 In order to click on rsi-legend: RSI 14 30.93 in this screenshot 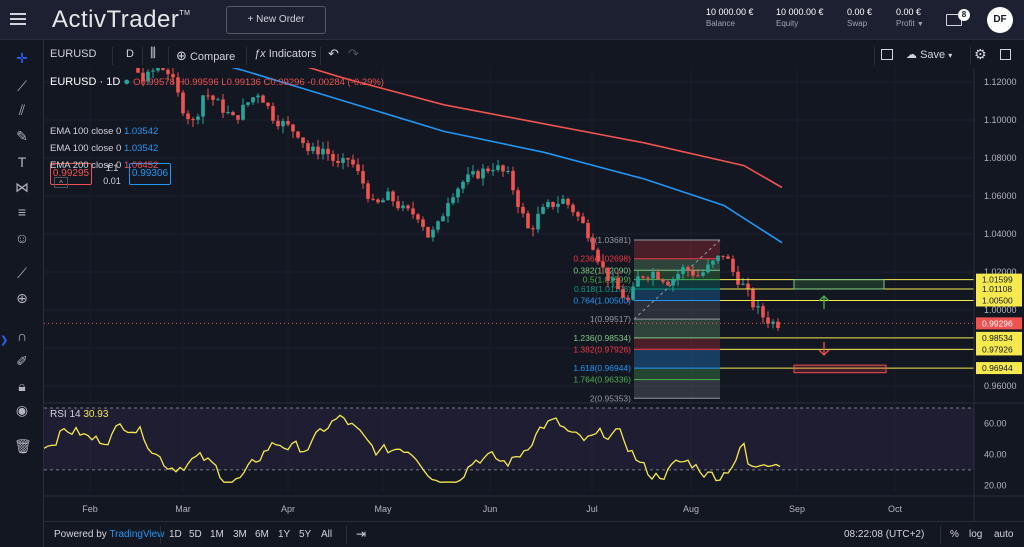, I will do `click(79, 414)`.